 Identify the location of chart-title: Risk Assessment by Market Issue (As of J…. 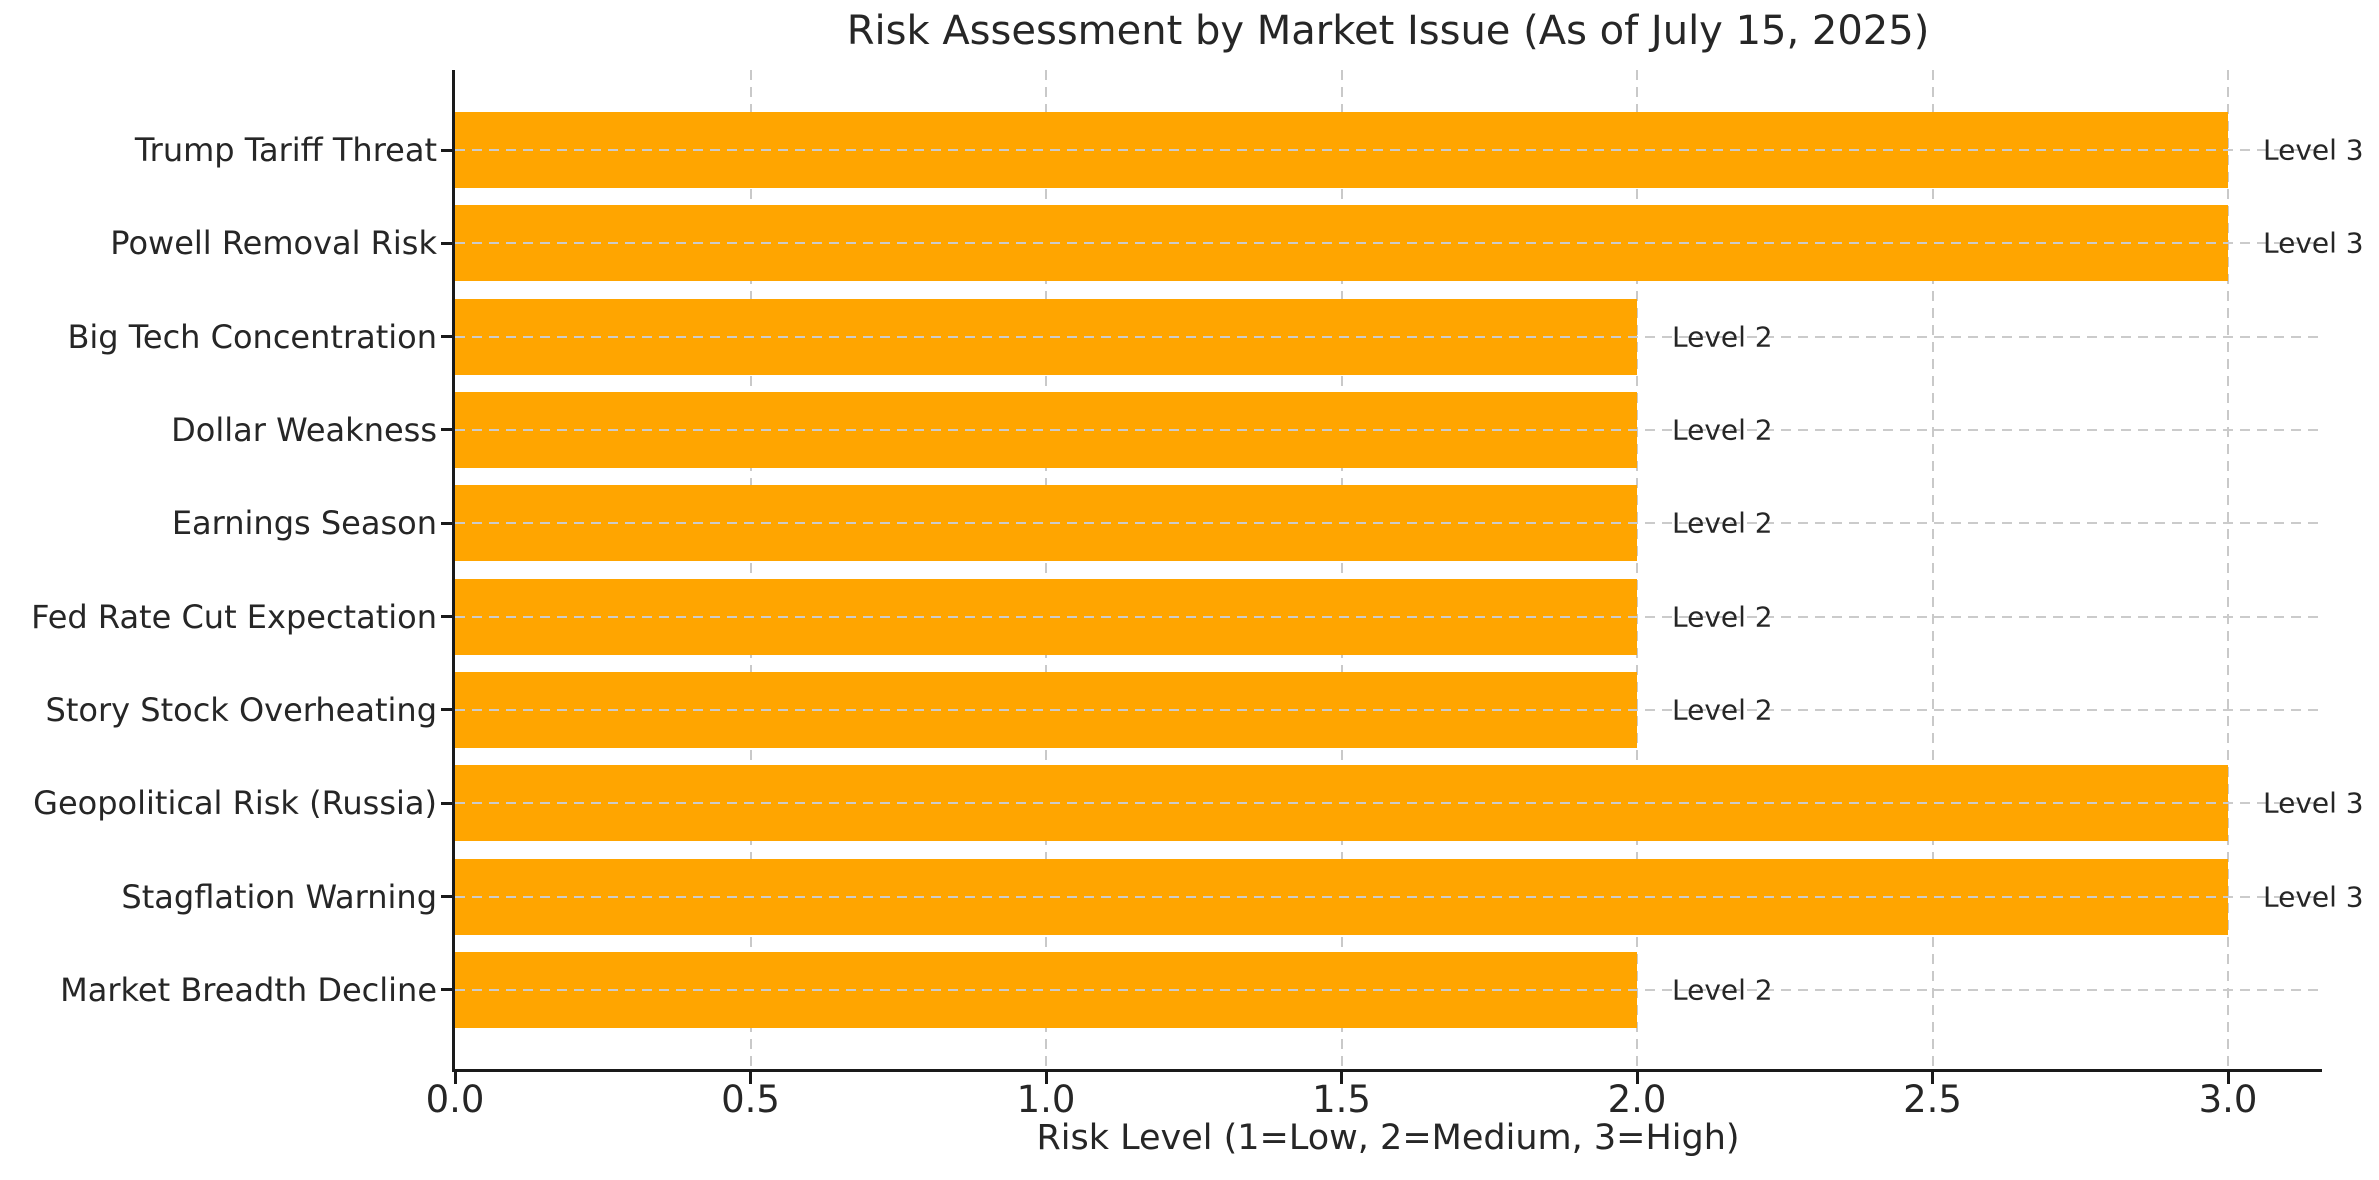
(1388, 31).